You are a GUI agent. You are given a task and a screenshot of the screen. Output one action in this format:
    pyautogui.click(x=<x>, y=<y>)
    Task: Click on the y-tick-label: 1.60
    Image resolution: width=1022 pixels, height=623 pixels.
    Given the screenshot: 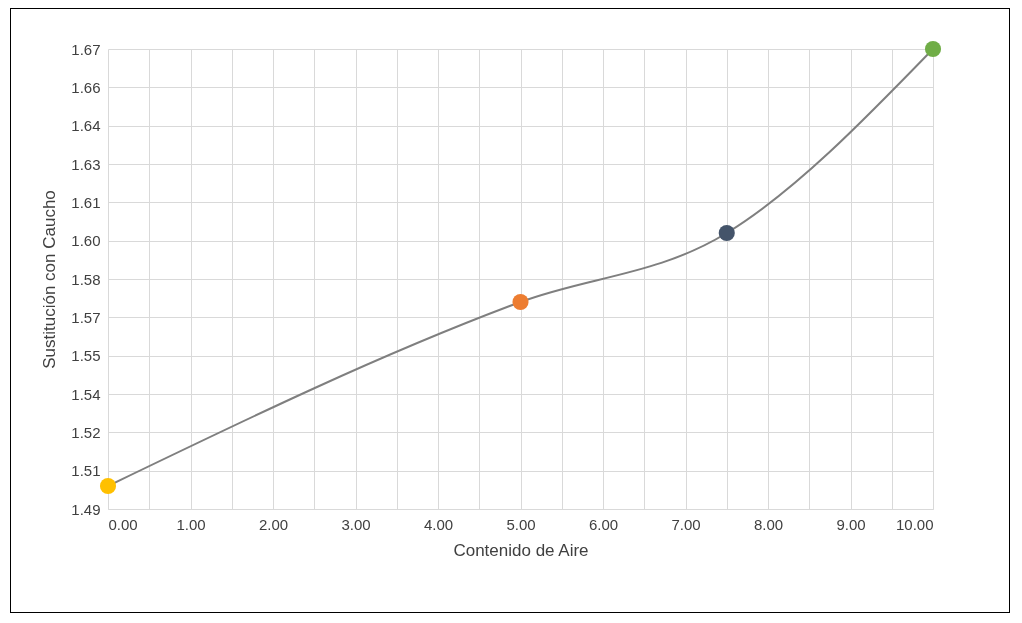 What is the action you would take?
    pyautogui.click(x=86, y=241)
    